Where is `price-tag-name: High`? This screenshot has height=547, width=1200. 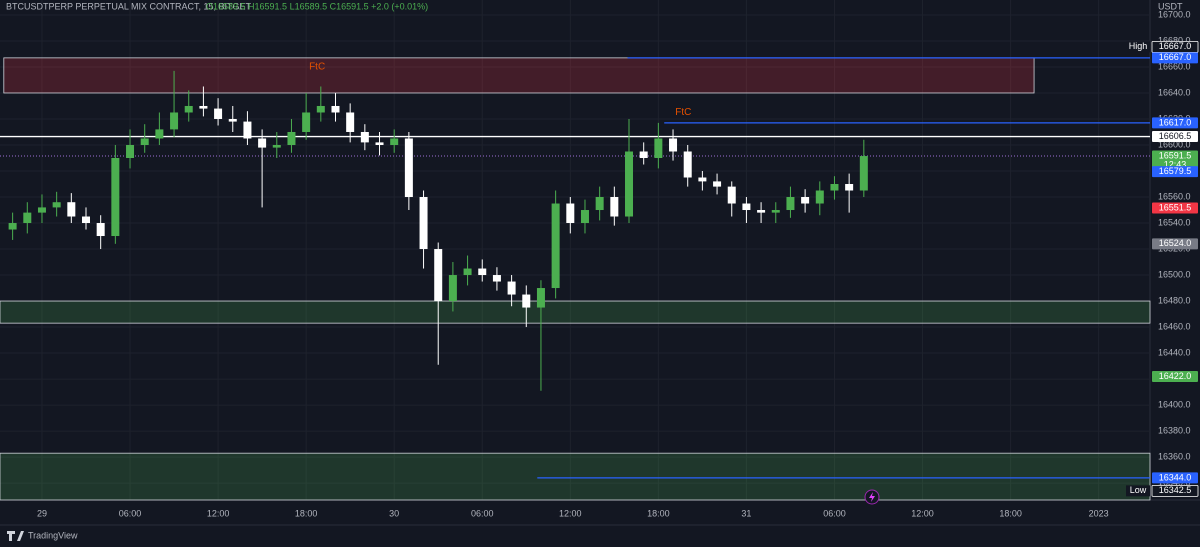 price-tag-name: High is located at coordinates (1138, 46).